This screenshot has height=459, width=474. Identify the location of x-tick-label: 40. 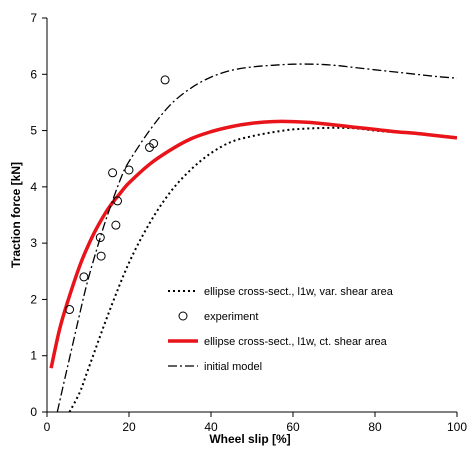
(211, 427).